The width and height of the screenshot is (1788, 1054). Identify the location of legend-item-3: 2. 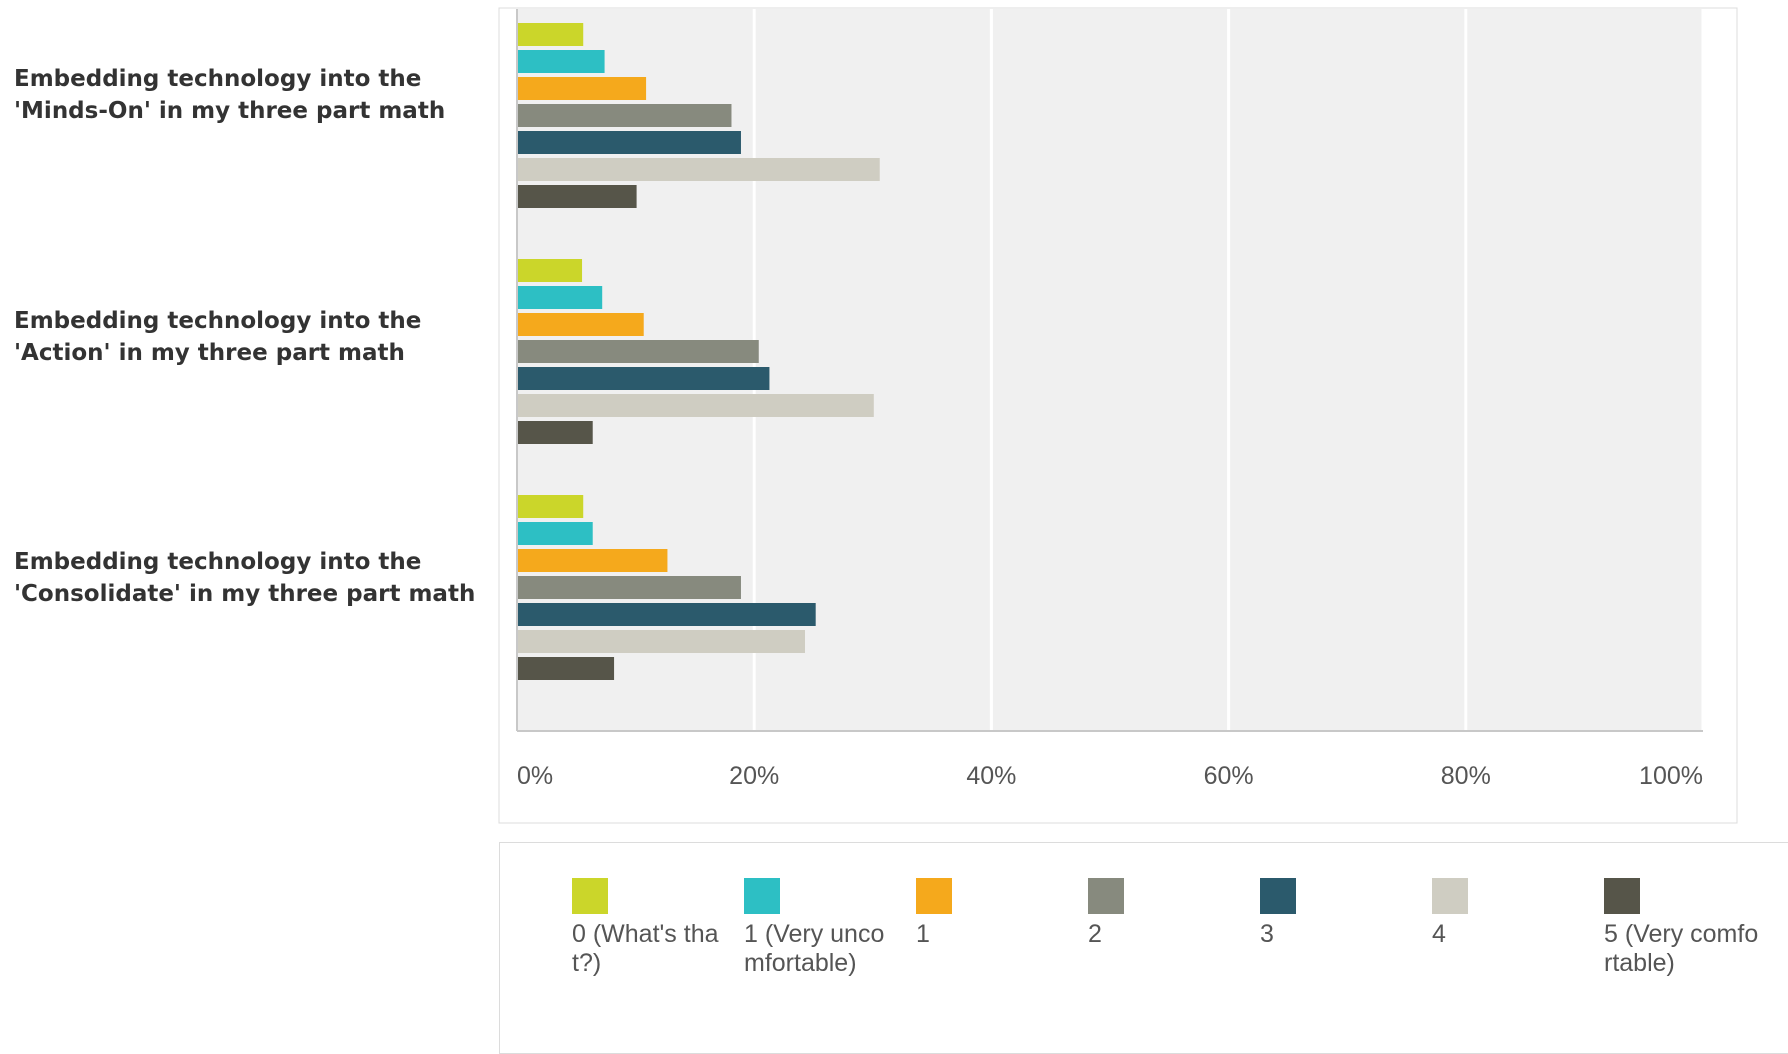
(1168, 913).